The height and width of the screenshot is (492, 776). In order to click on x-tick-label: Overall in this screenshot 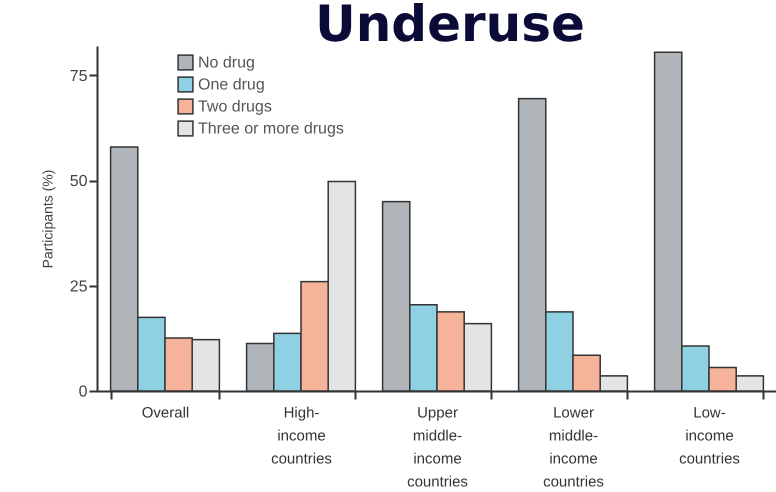, I will do `click(166, 413)`.